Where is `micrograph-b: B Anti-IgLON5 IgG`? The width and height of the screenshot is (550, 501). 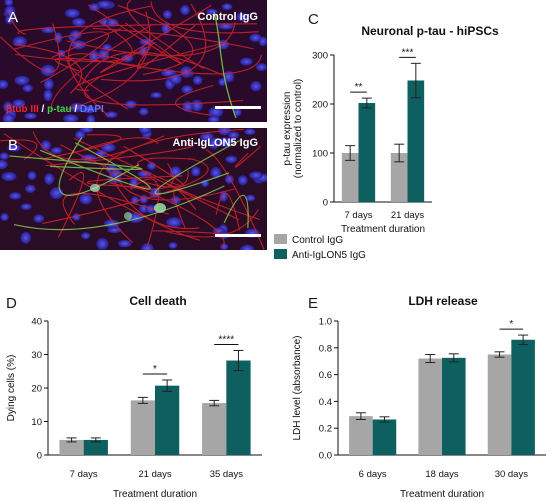 micrograph-b: B Anti-IgLON5 IgG is located at coordinates (133, 189).